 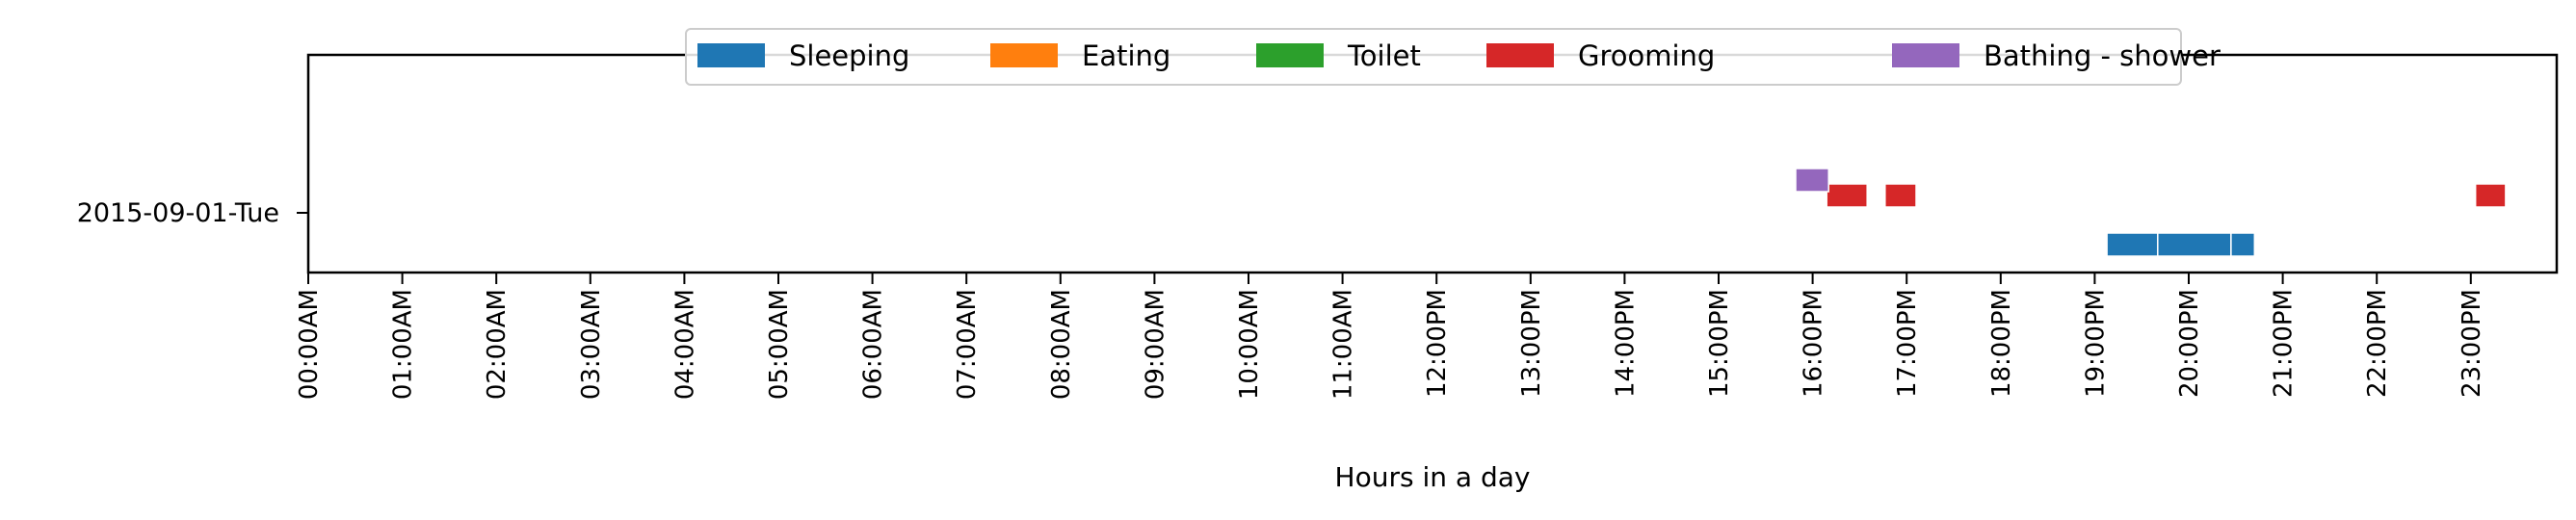 I want to click on legend-swatch-sleeping, so click(x=731, y=55).